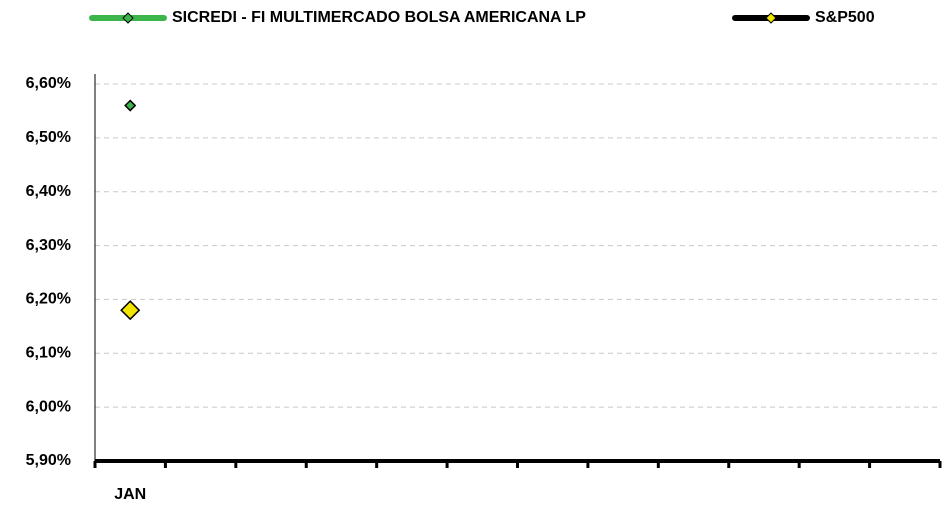 This screenshot has height=505, width=943. Describe the element at coordinates (48, 245) in the screenshot. I see `y-tick-label: 6,30%` at that location.